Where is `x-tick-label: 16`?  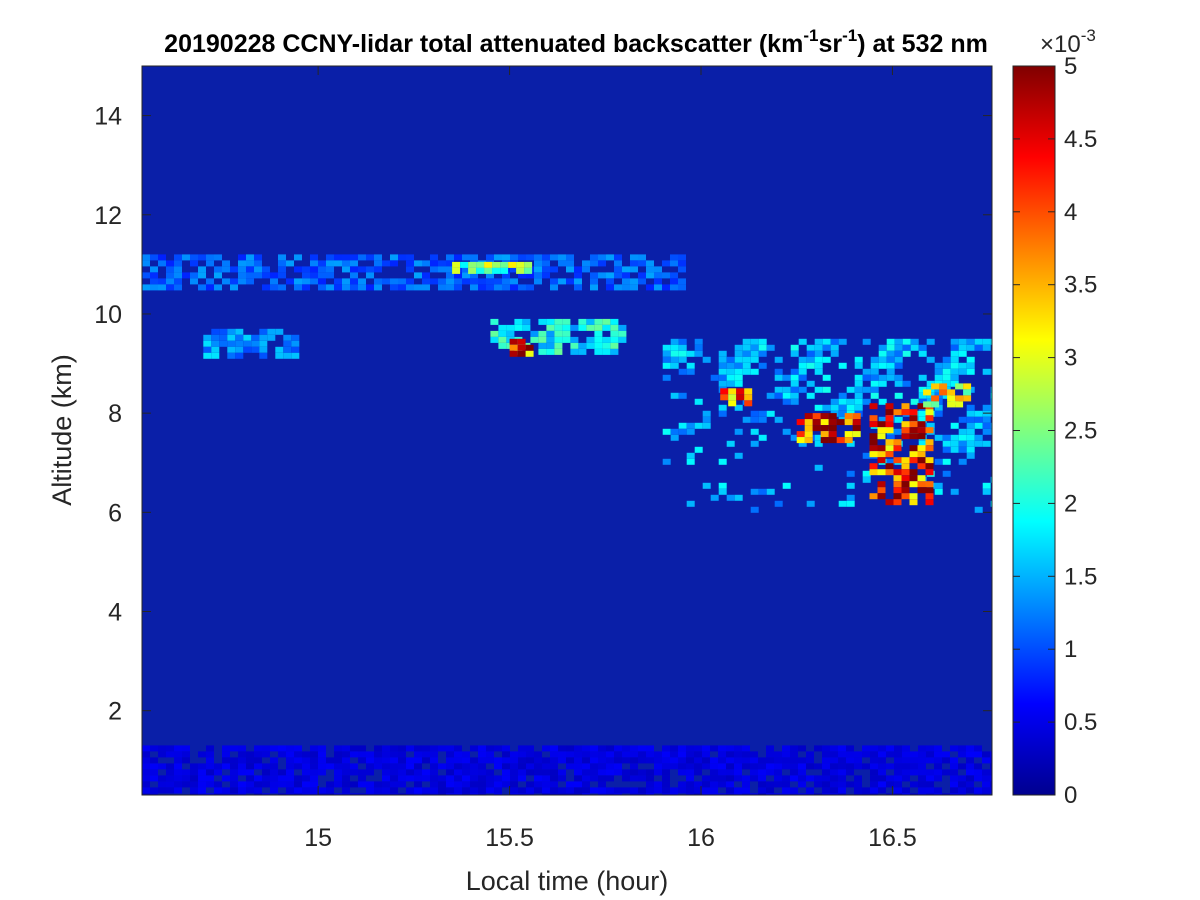
x-tick-label: 16 is located at coordinates (701, 838).